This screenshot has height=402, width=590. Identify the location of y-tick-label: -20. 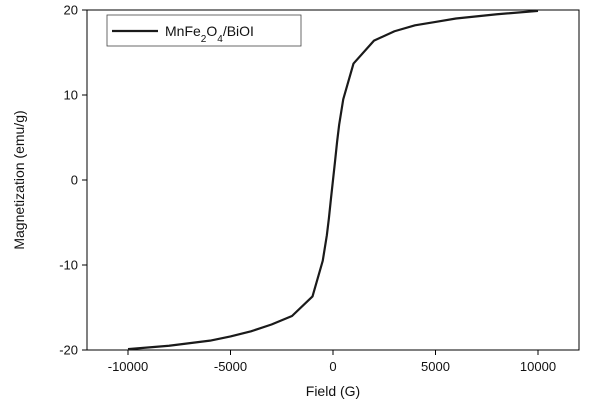
(68, 350).